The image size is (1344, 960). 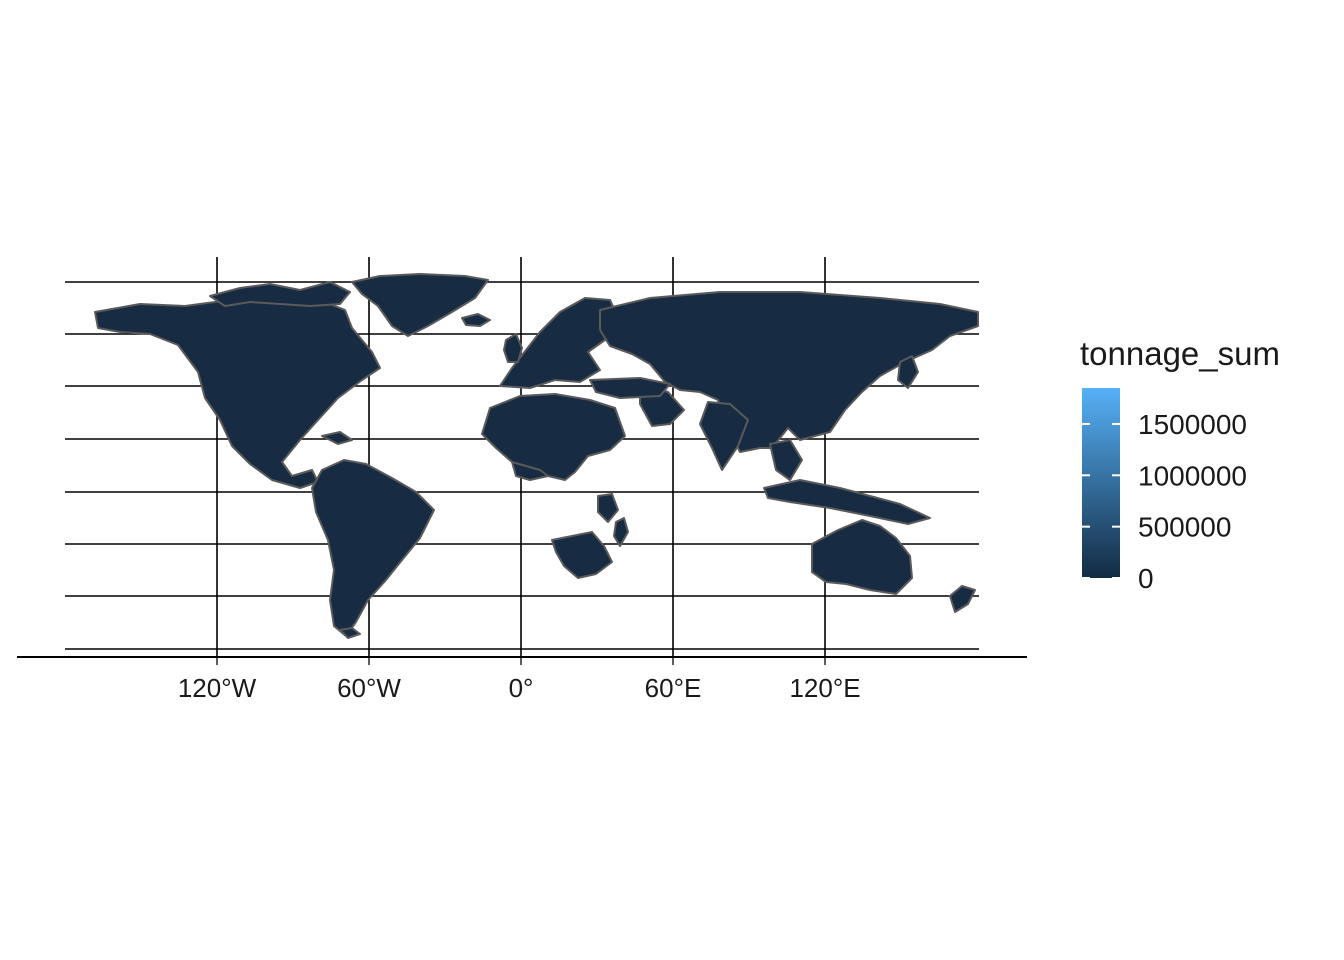 What do you see at coordinates (1180, 353) in the screenshot?
I see `legend-title: tonnage_sum` at bounding box center [1180, 353].